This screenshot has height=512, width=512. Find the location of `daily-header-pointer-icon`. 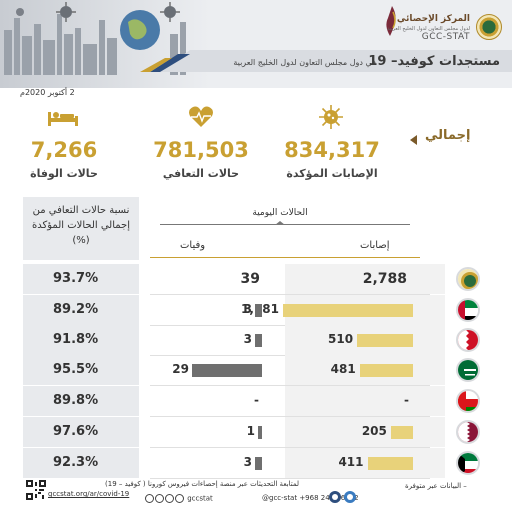

daily-header-pointer-icon is located at coordinates (280, 223).